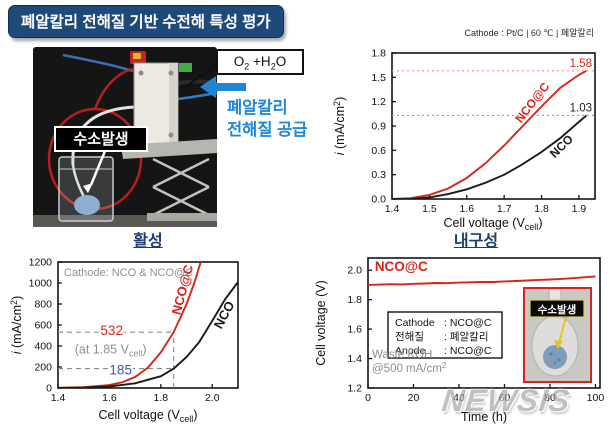  Describe the element at coordinates (529, 33) in the screenshot. I see `ptc-chart-conditions: Cathode : Pt/C | 60 ℃ | 폐알칼리` at that location.